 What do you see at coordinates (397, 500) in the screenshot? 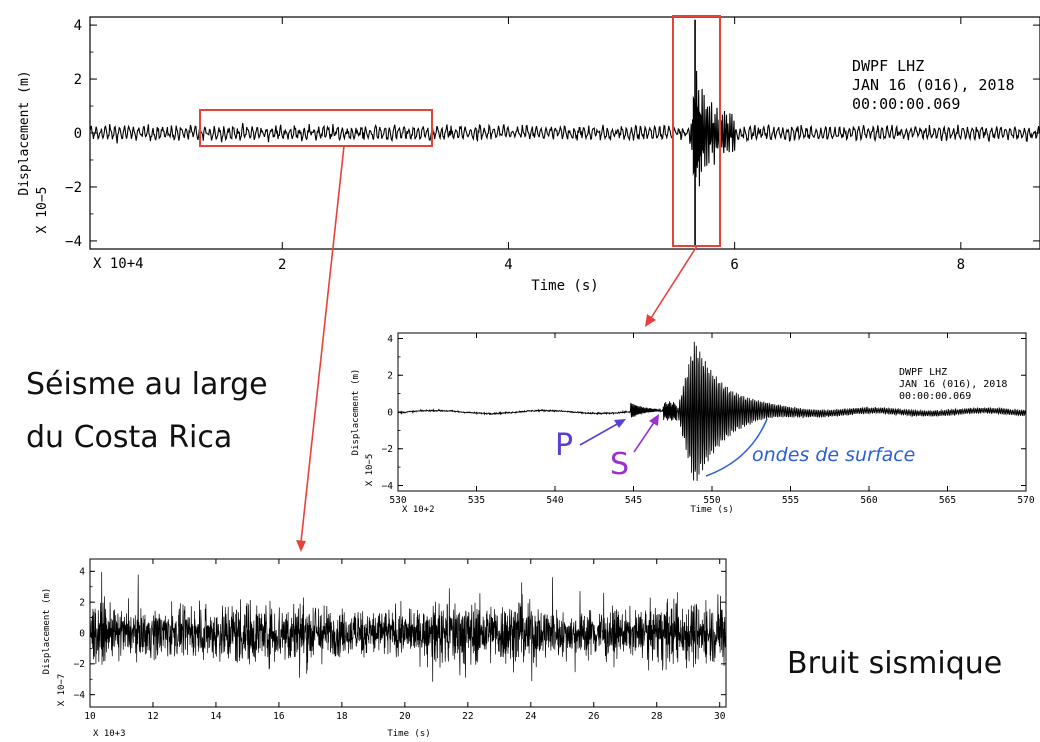
I see `x-tick-label: 530` at bounding box center [397, 500].